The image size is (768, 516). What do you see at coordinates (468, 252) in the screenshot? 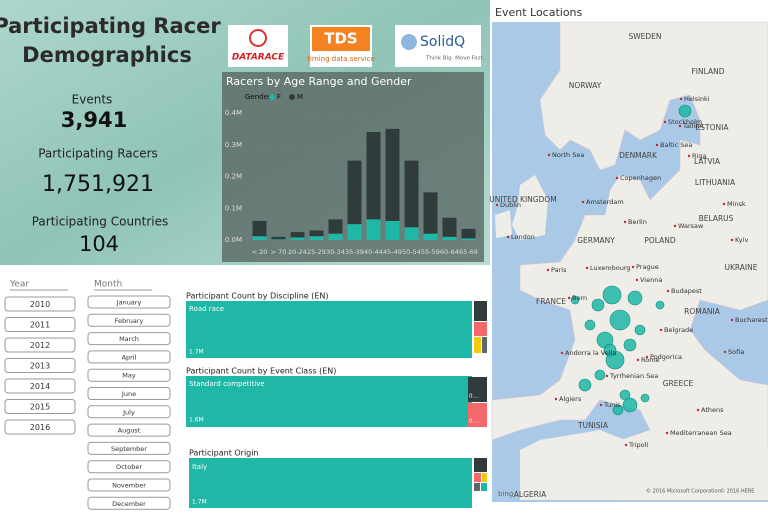
I see `x-tick-label: 65-69` at bounding box center [468, 252].